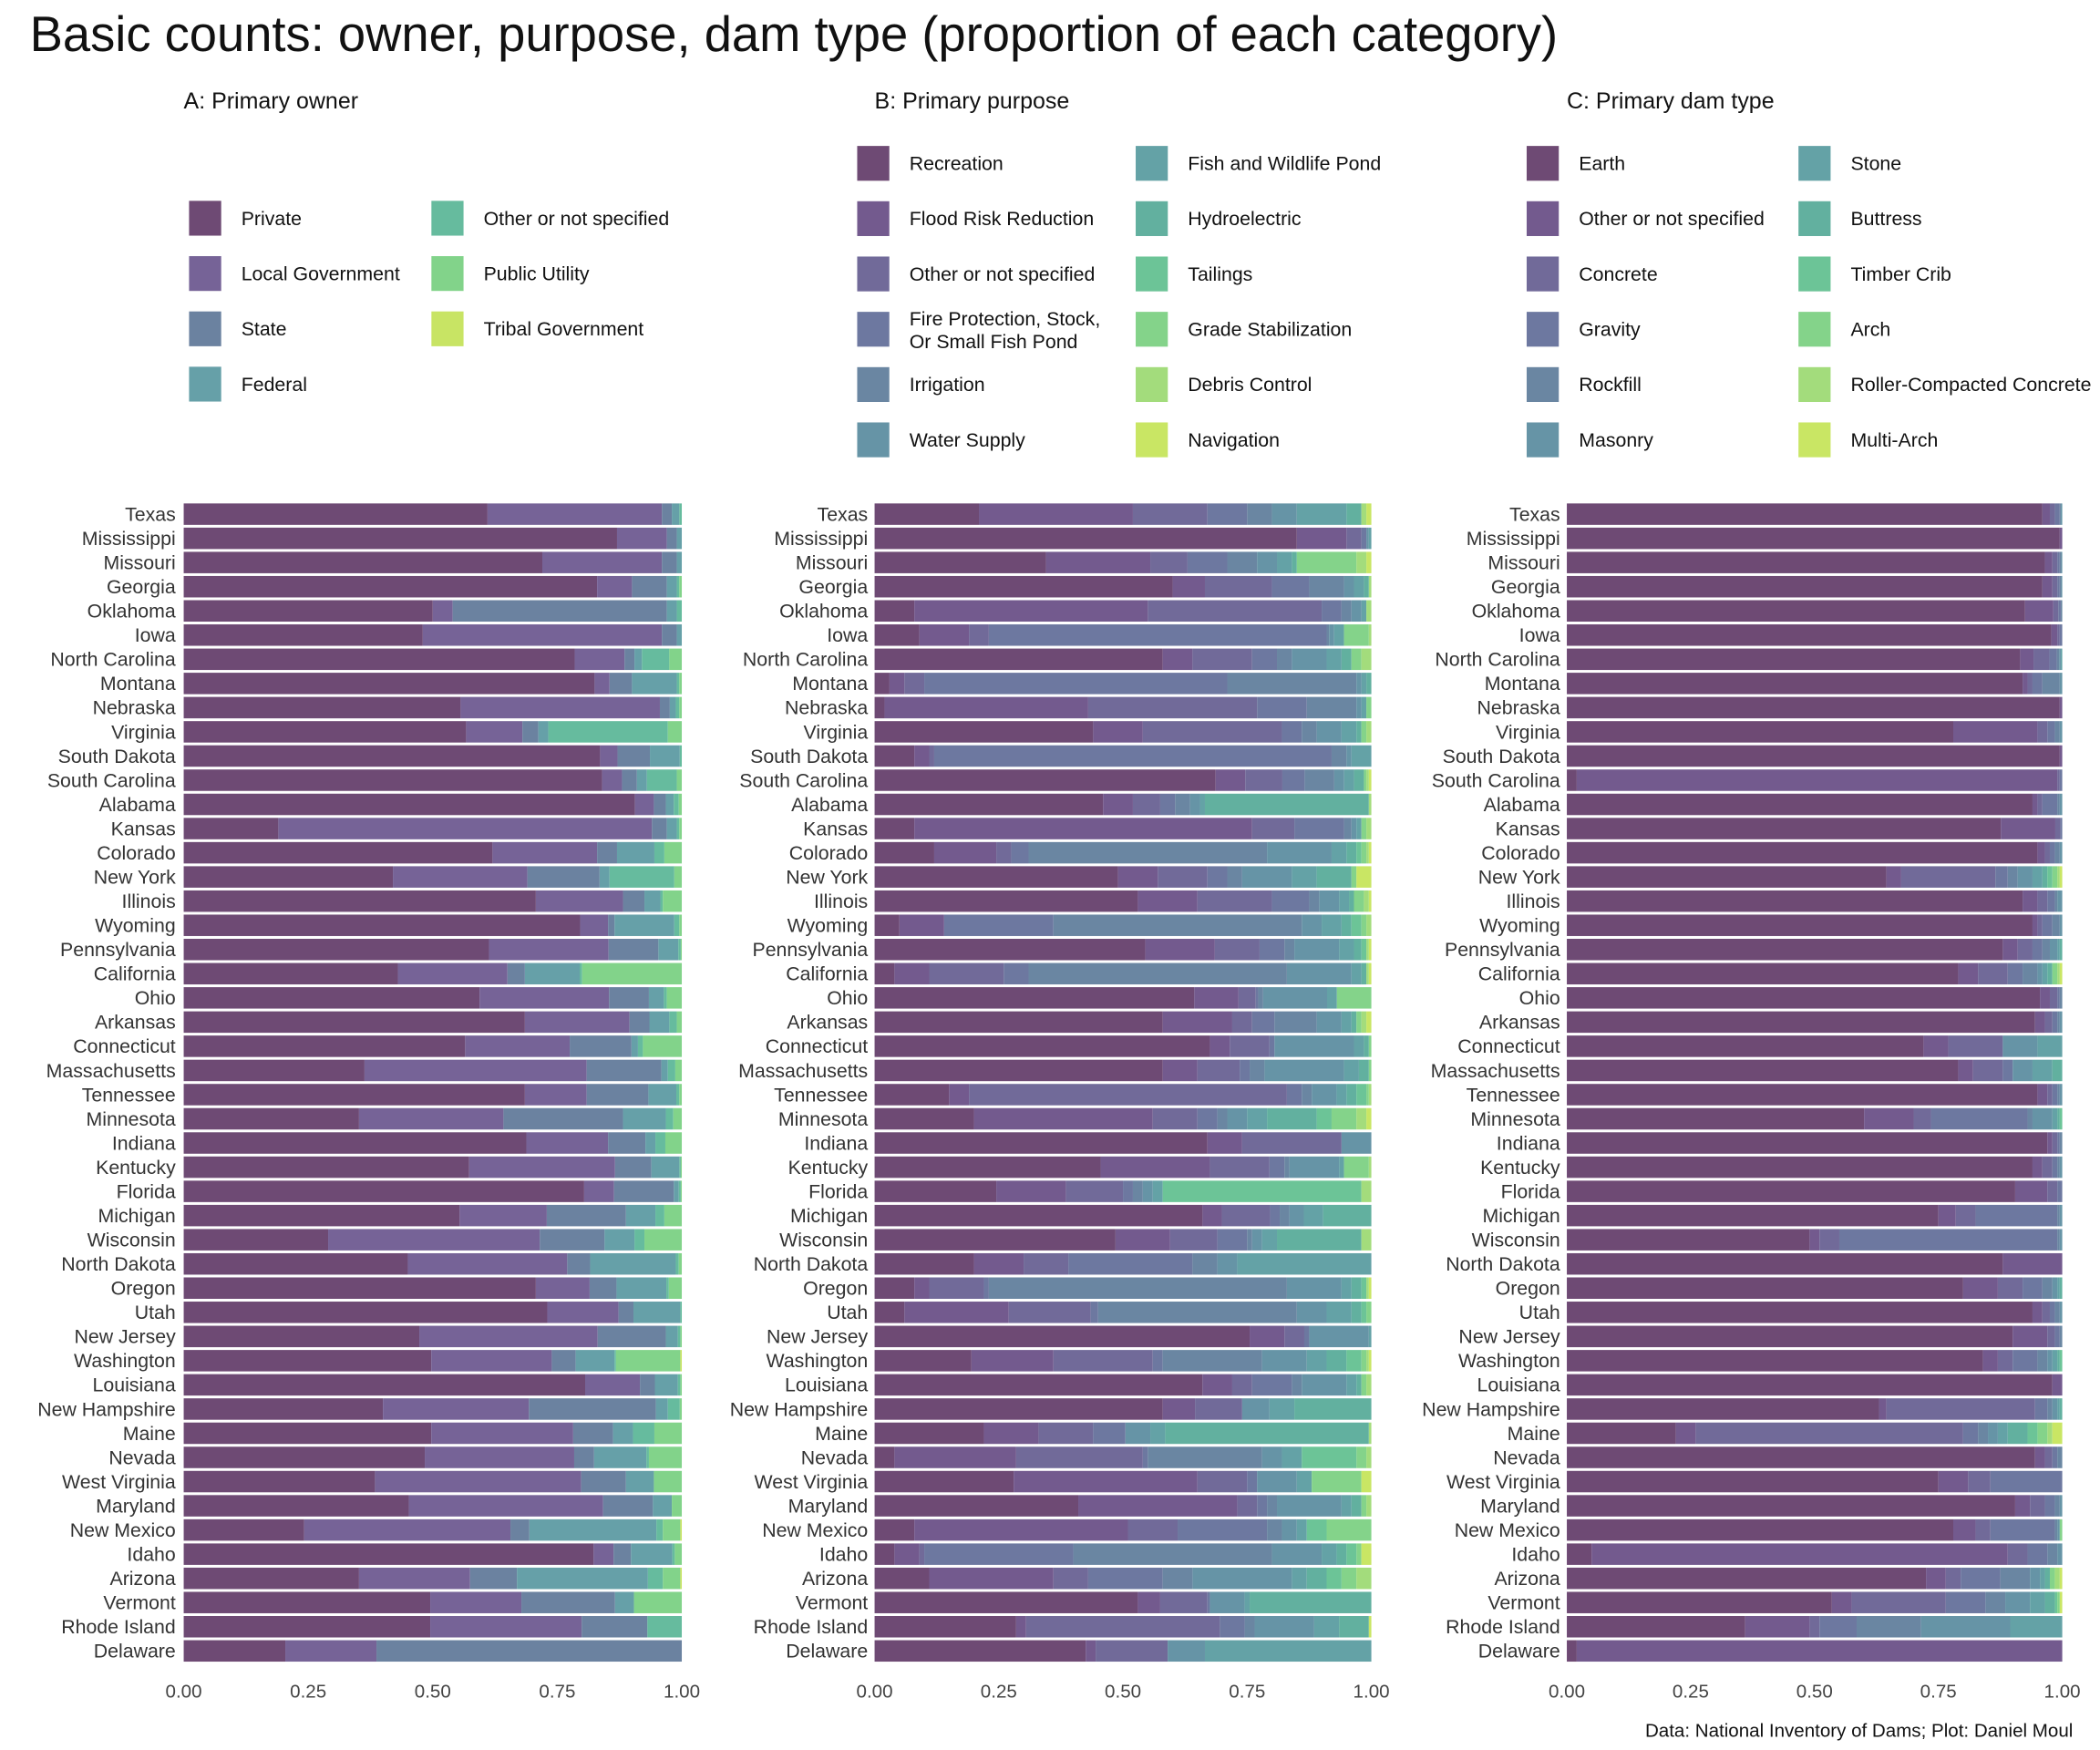 The height and width of the screenshot is (1750, 2100). Describe the element at coordinates (847, 998) in the screenshot. I see `state-label: Ohio` at that location.